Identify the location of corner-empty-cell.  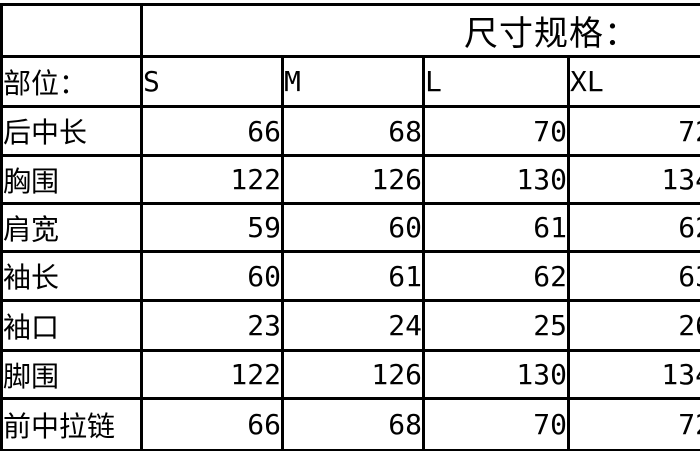
(71, 30).